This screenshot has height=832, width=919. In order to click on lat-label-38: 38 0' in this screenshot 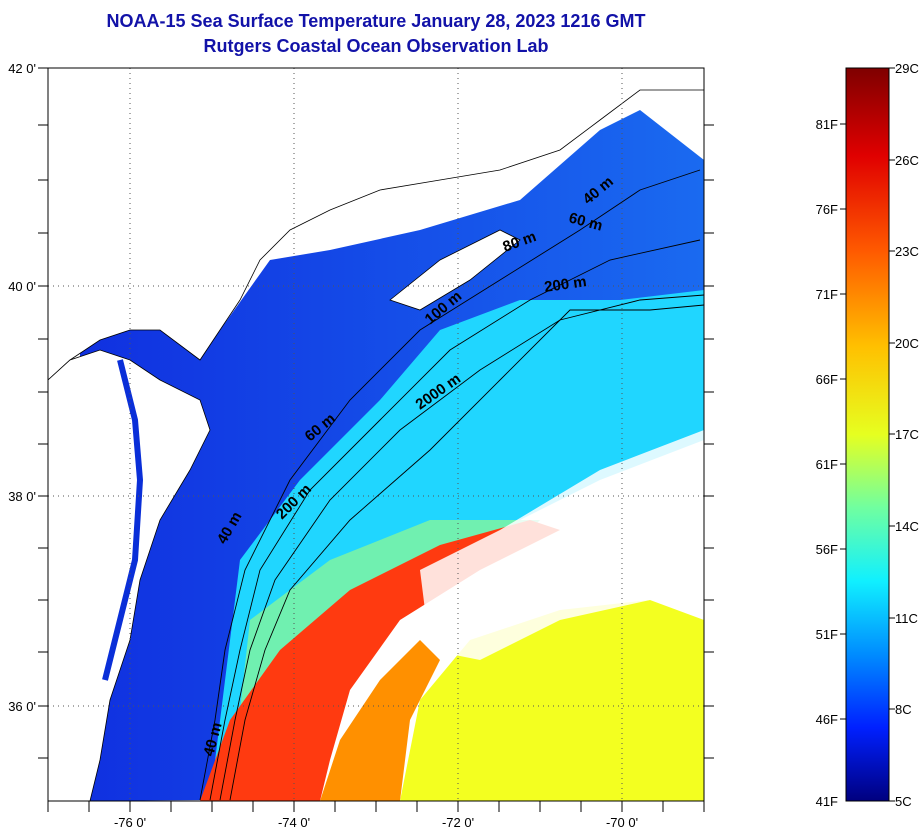, I will do `click(22, 496)`.